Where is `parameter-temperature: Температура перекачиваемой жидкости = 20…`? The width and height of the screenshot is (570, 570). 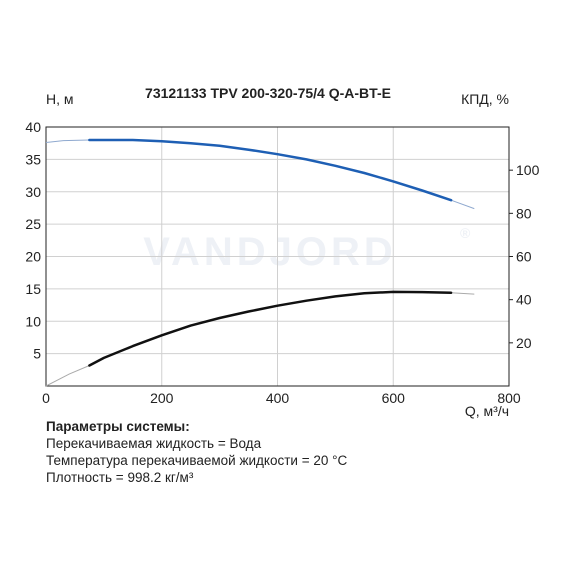 parameter-temperature: Температура перекачиваемой жидкости = 20… is located at coordinates (197, 460).